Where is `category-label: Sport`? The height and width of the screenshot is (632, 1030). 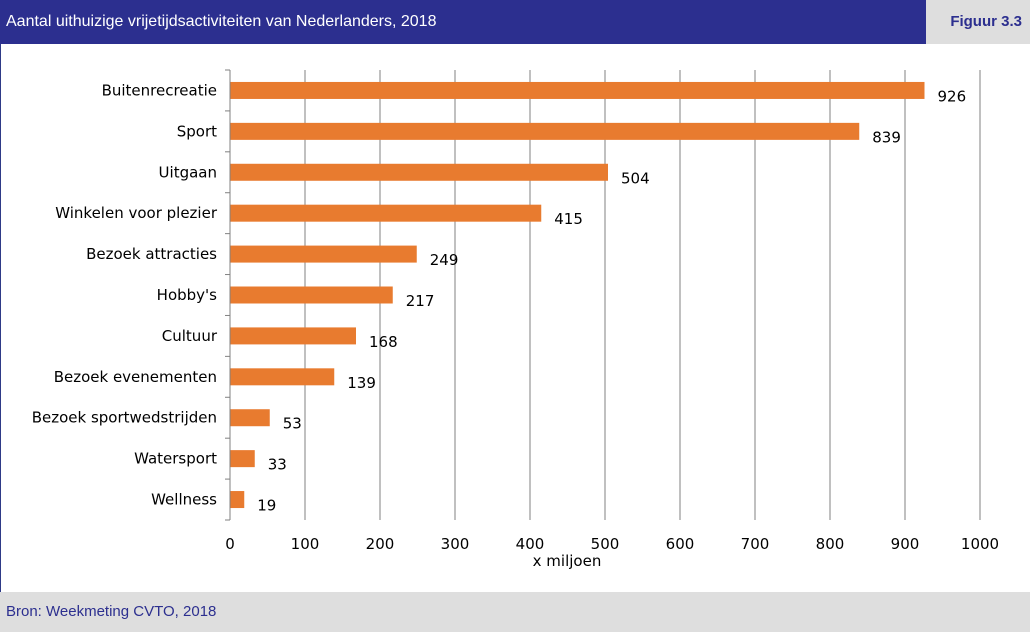 category-label: Sport is located at coordinates (197, 131).